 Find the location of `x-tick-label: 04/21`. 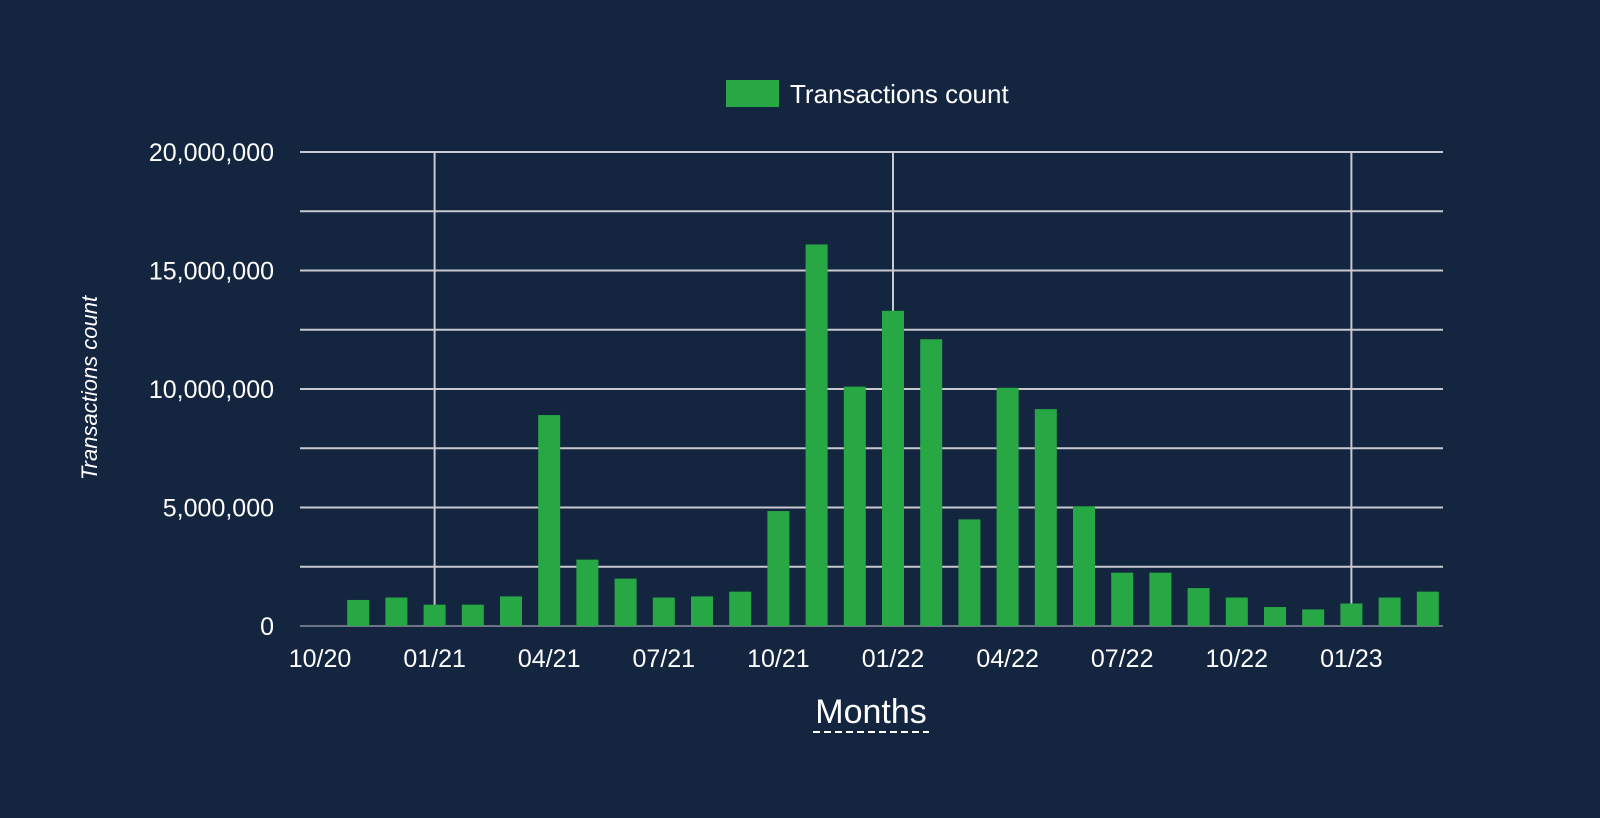

x-tick-label: 04/21 is located at coordinates (549, 659).